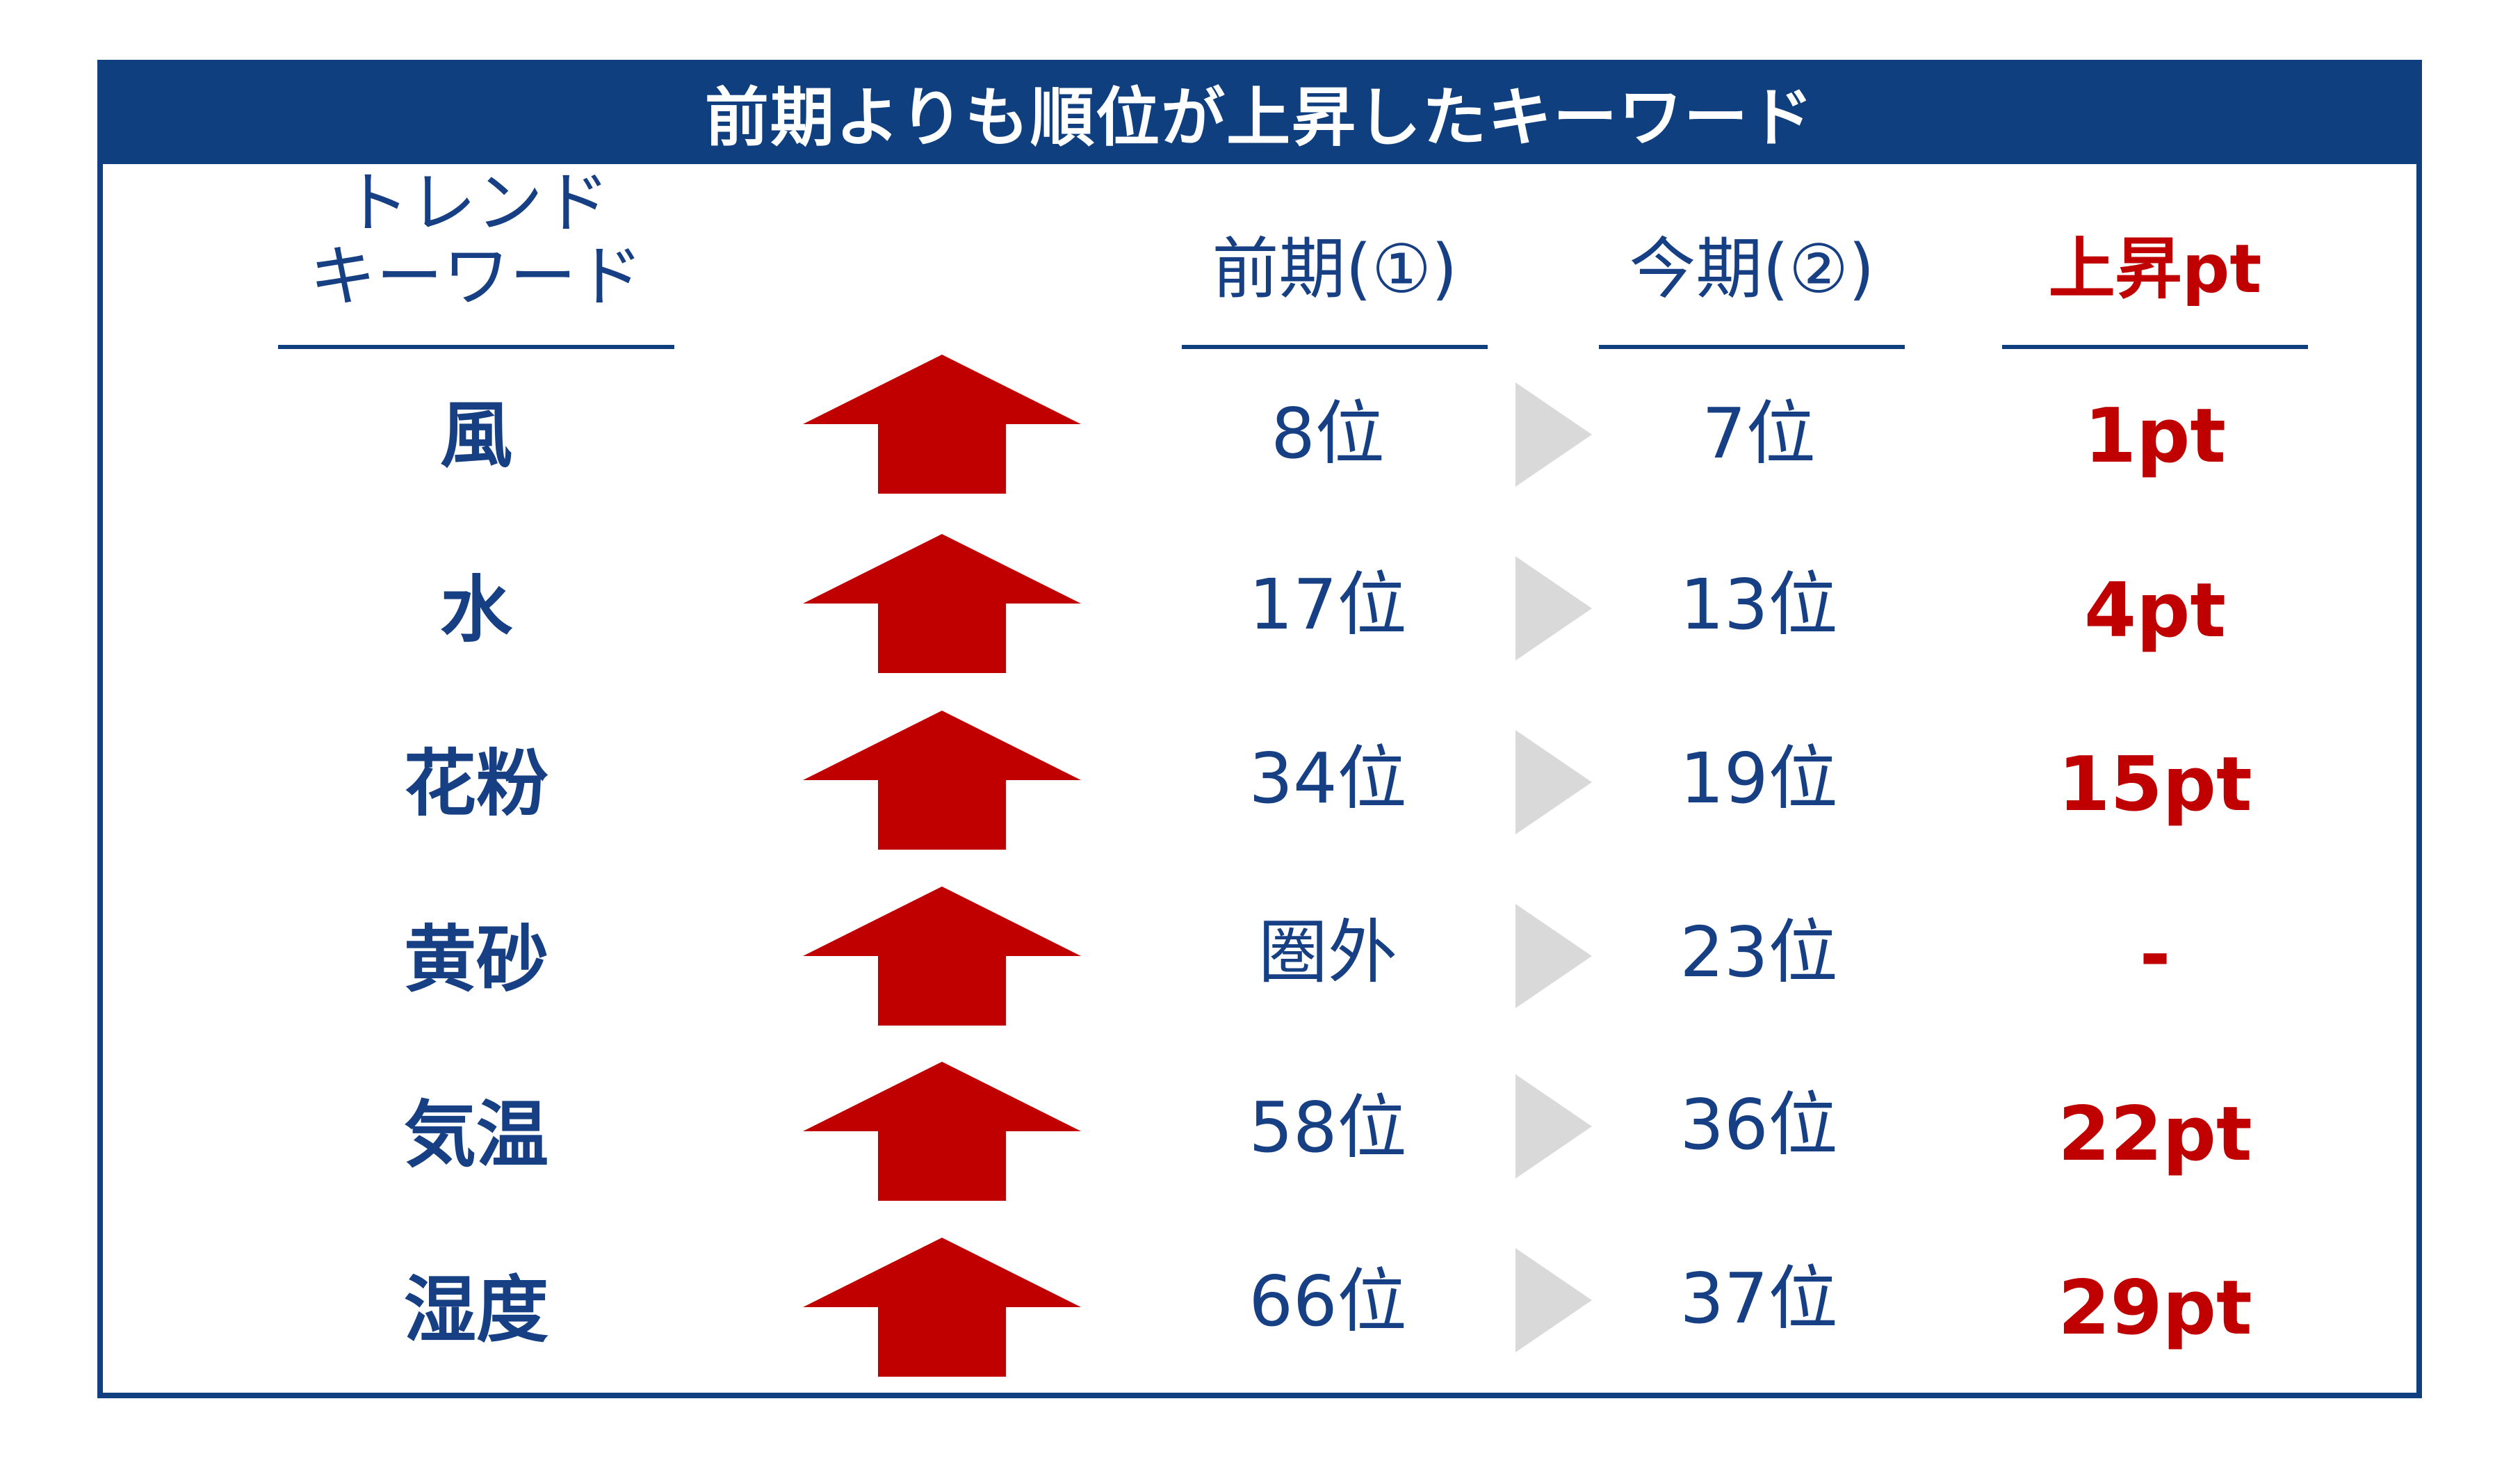 This screenshot has height=1465, width=2520. I want to click on current-rank: 19位, so click(1759, 778).